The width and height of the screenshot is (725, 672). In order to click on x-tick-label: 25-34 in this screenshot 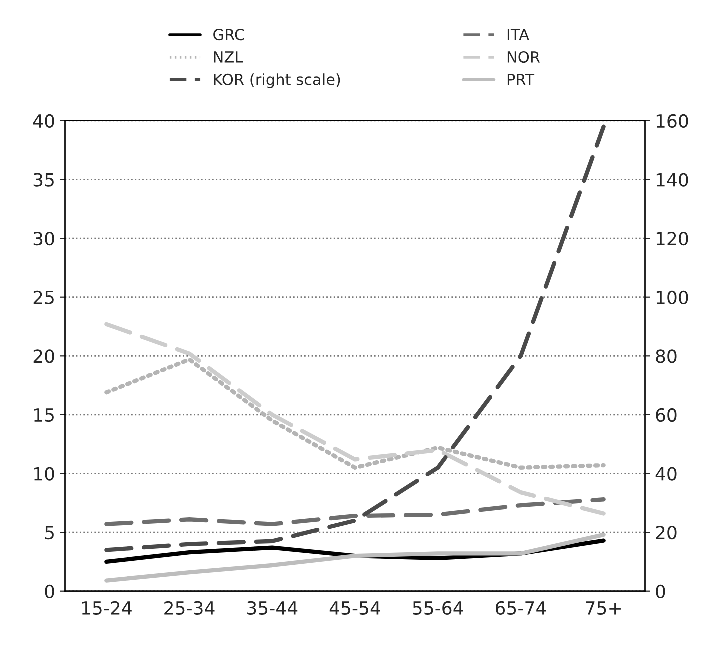, I will do `click(189, 608)`.